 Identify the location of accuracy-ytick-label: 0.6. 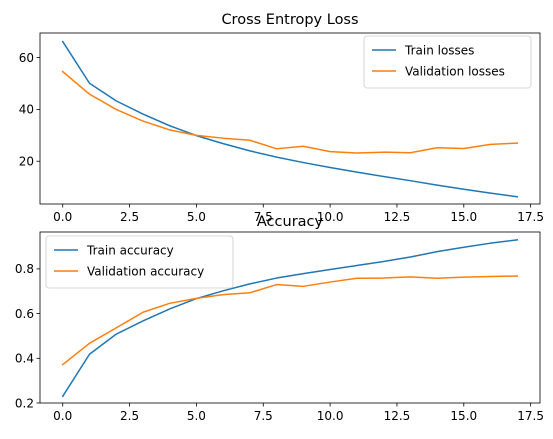
(24, 314).